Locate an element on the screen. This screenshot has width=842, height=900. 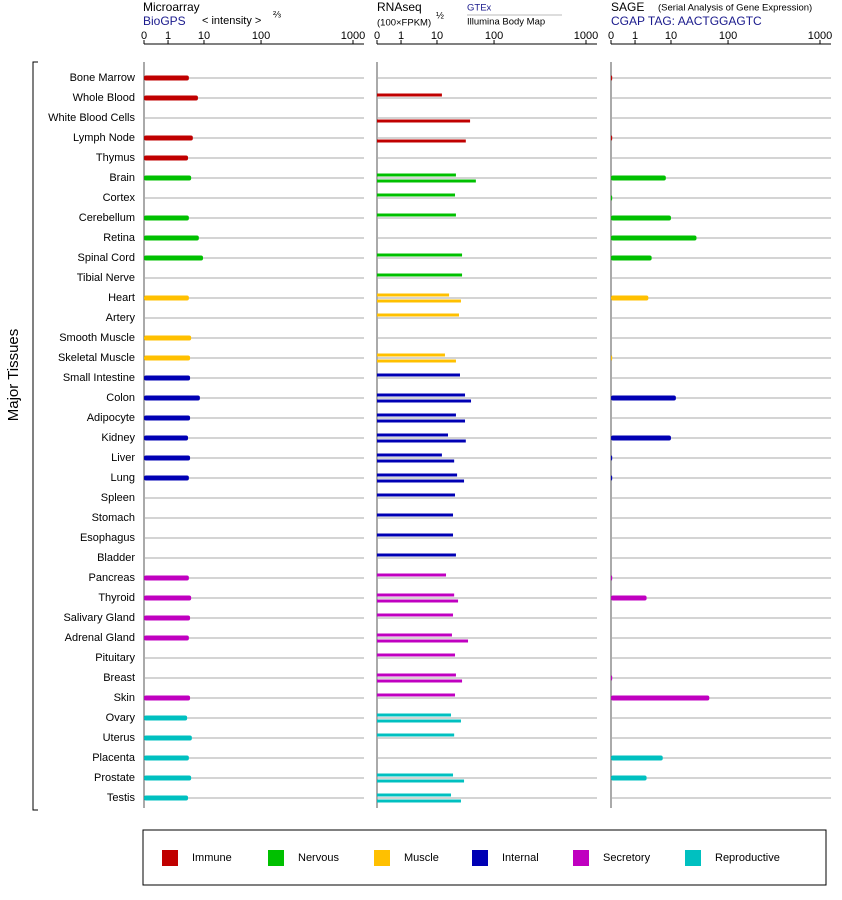
category-label: Brain is located at coordinates (122, 178).